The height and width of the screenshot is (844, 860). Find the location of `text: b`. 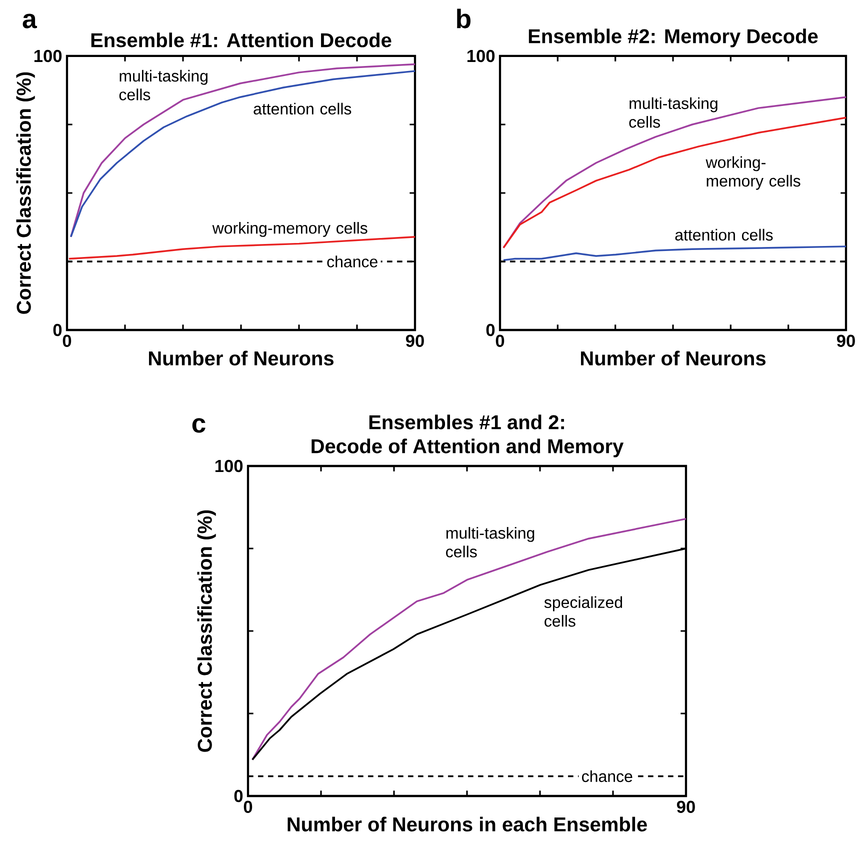

text: b is located at coordinates (463, 18).